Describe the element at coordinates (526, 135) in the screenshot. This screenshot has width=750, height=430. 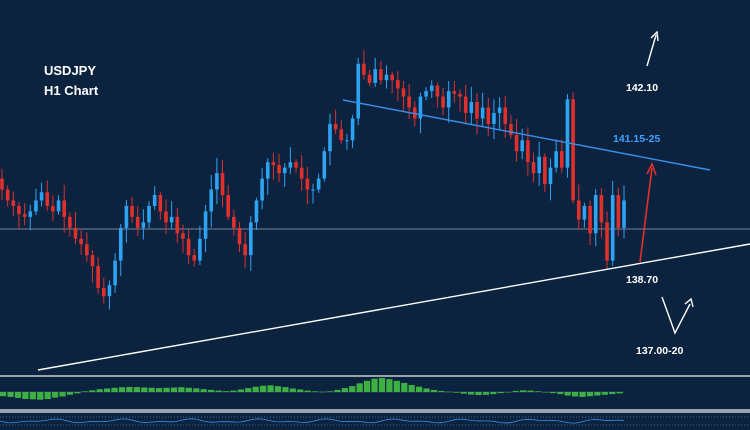
I see `resistance-trendline` at that location.